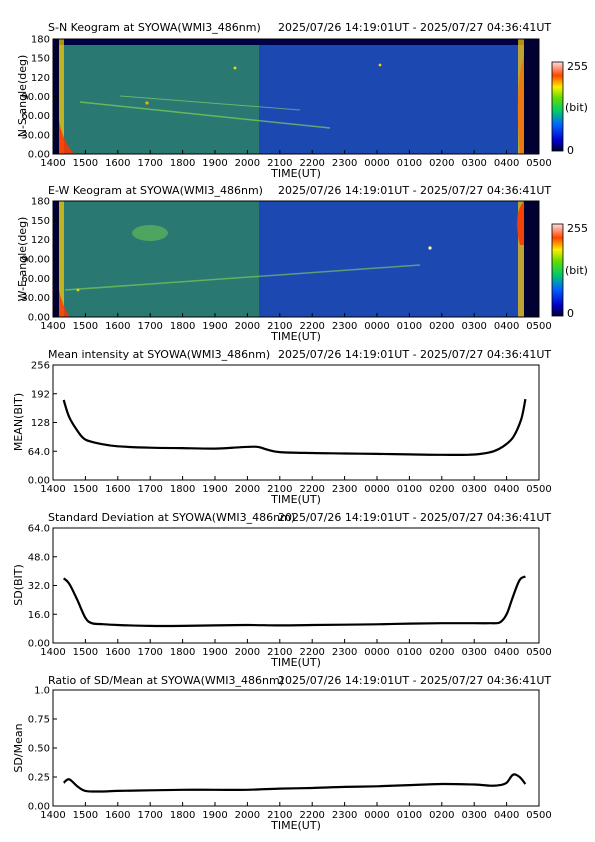 Image resolution: width=595 pixels, height=842 pixels. What do you see at coordinates (296, 422) in the screenshot?
I see `mean-plot-area` at bounding box center [296, 422].